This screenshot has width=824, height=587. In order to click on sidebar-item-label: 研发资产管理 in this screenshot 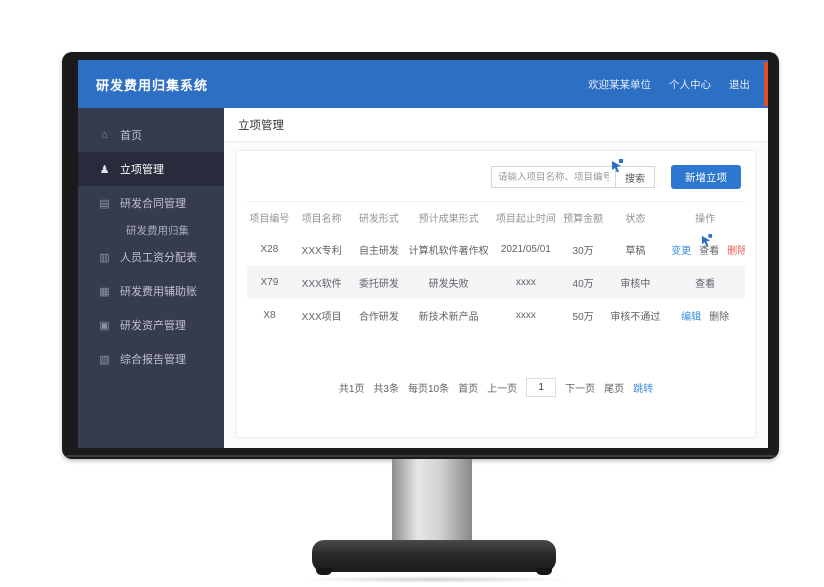, I will do `click(153, 326)`.